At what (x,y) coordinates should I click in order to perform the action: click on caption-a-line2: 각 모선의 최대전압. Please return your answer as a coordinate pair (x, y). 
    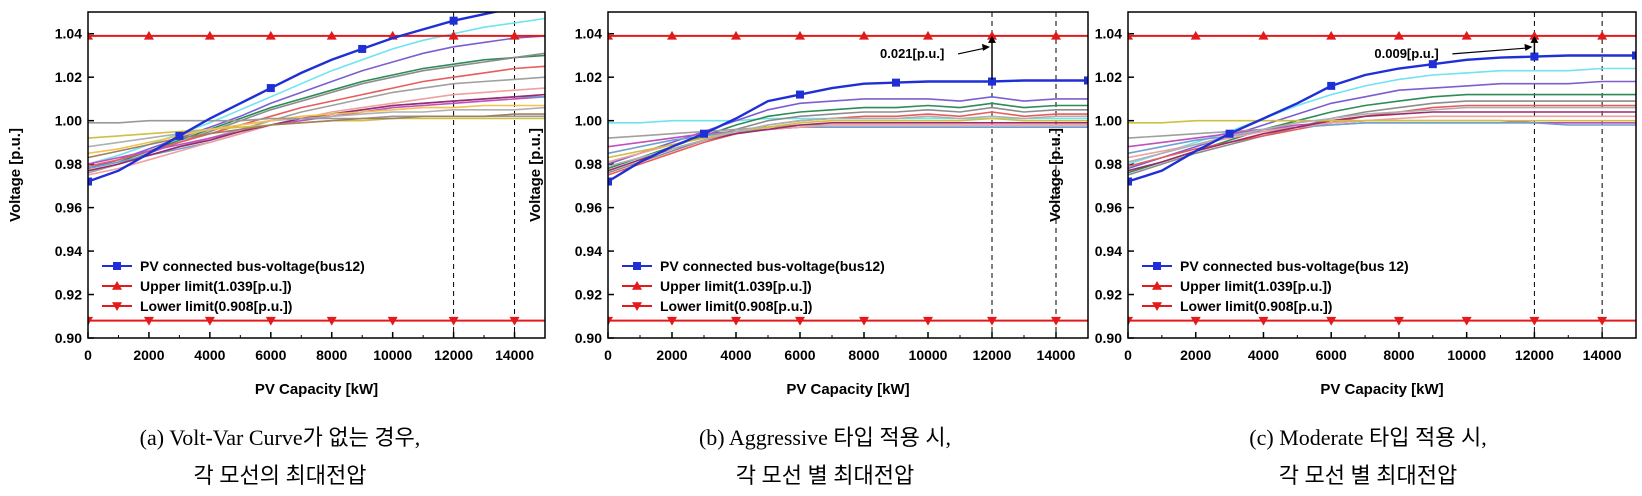
    Looking at the image, I should click on (280, 475).